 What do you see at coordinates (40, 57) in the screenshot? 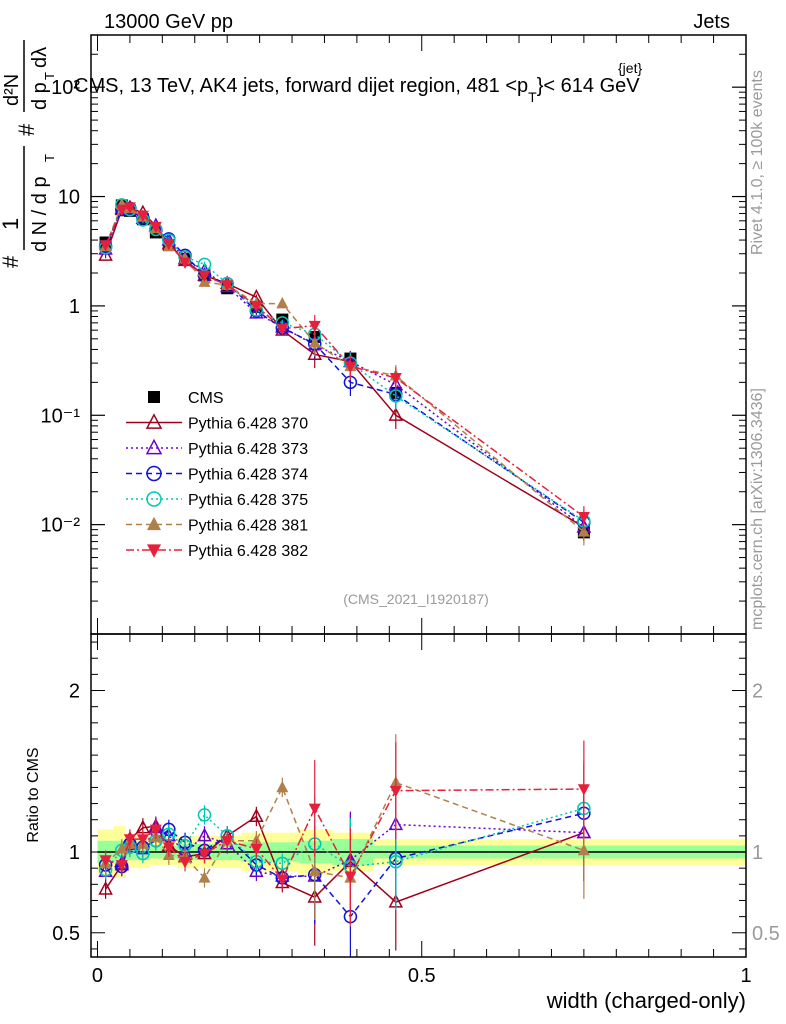
I see `y-label-dl: dλ` at bounding box center [40, 57].